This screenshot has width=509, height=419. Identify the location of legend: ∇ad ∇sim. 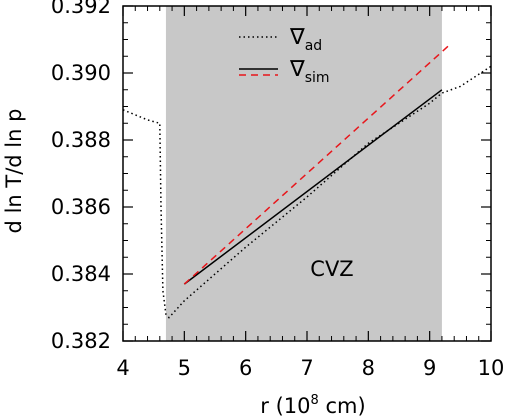
(284, 55).